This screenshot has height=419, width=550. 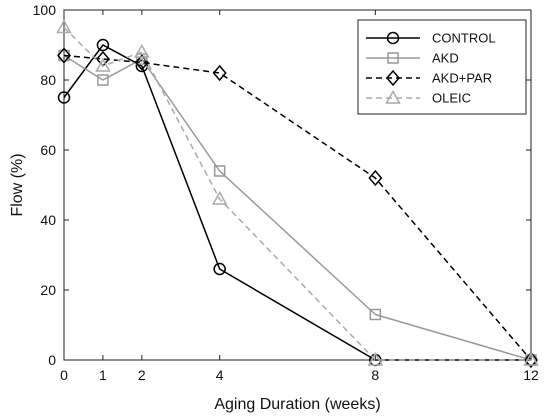 I want to click on legend-marker-triangle, so click(x=393, y=96).